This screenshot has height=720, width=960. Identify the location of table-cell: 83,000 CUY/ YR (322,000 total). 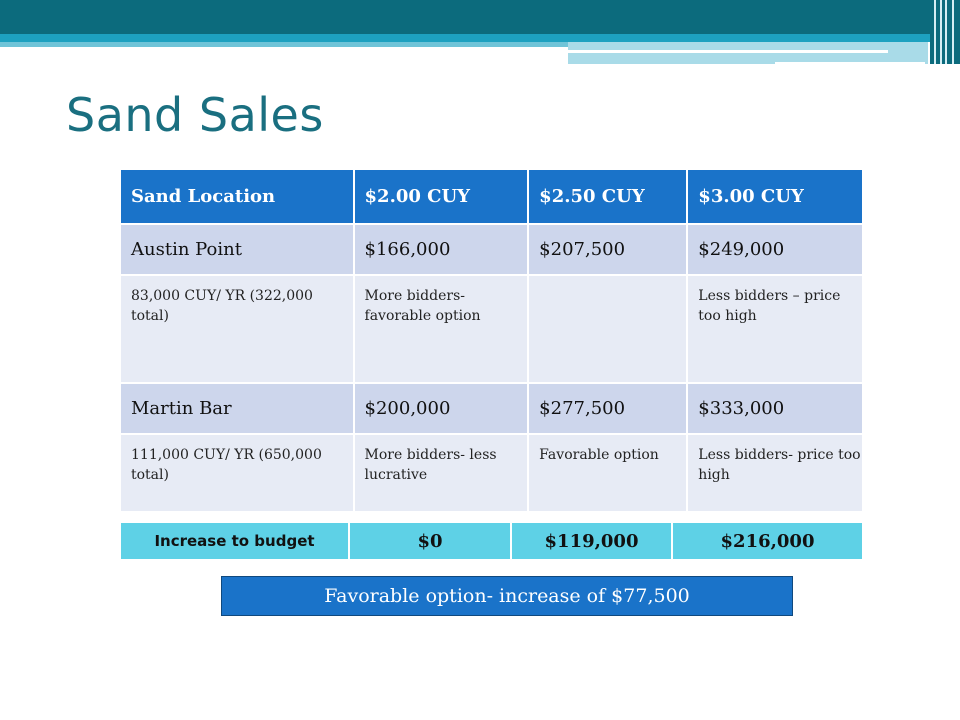
(237, 329).